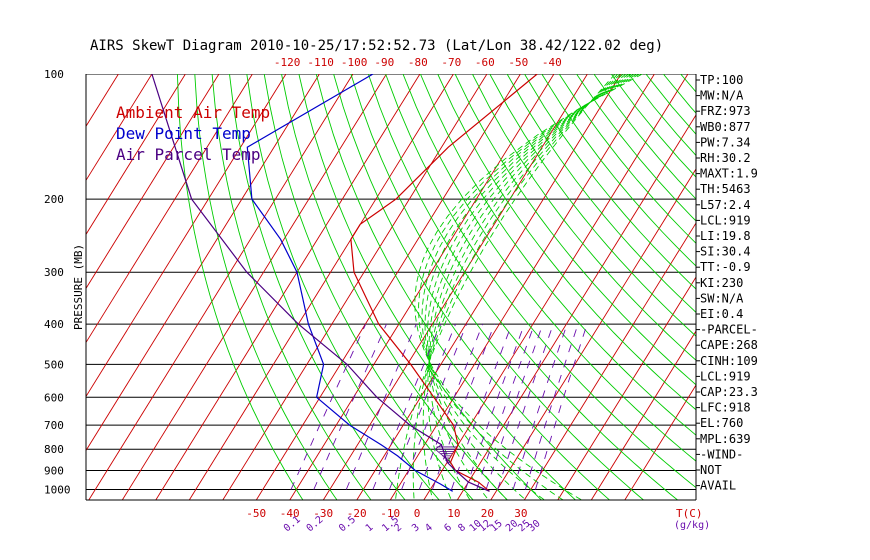 This screenshot has width=870, height=560. I want to click on pressure-tick-label: 1000, so click(57, 489).